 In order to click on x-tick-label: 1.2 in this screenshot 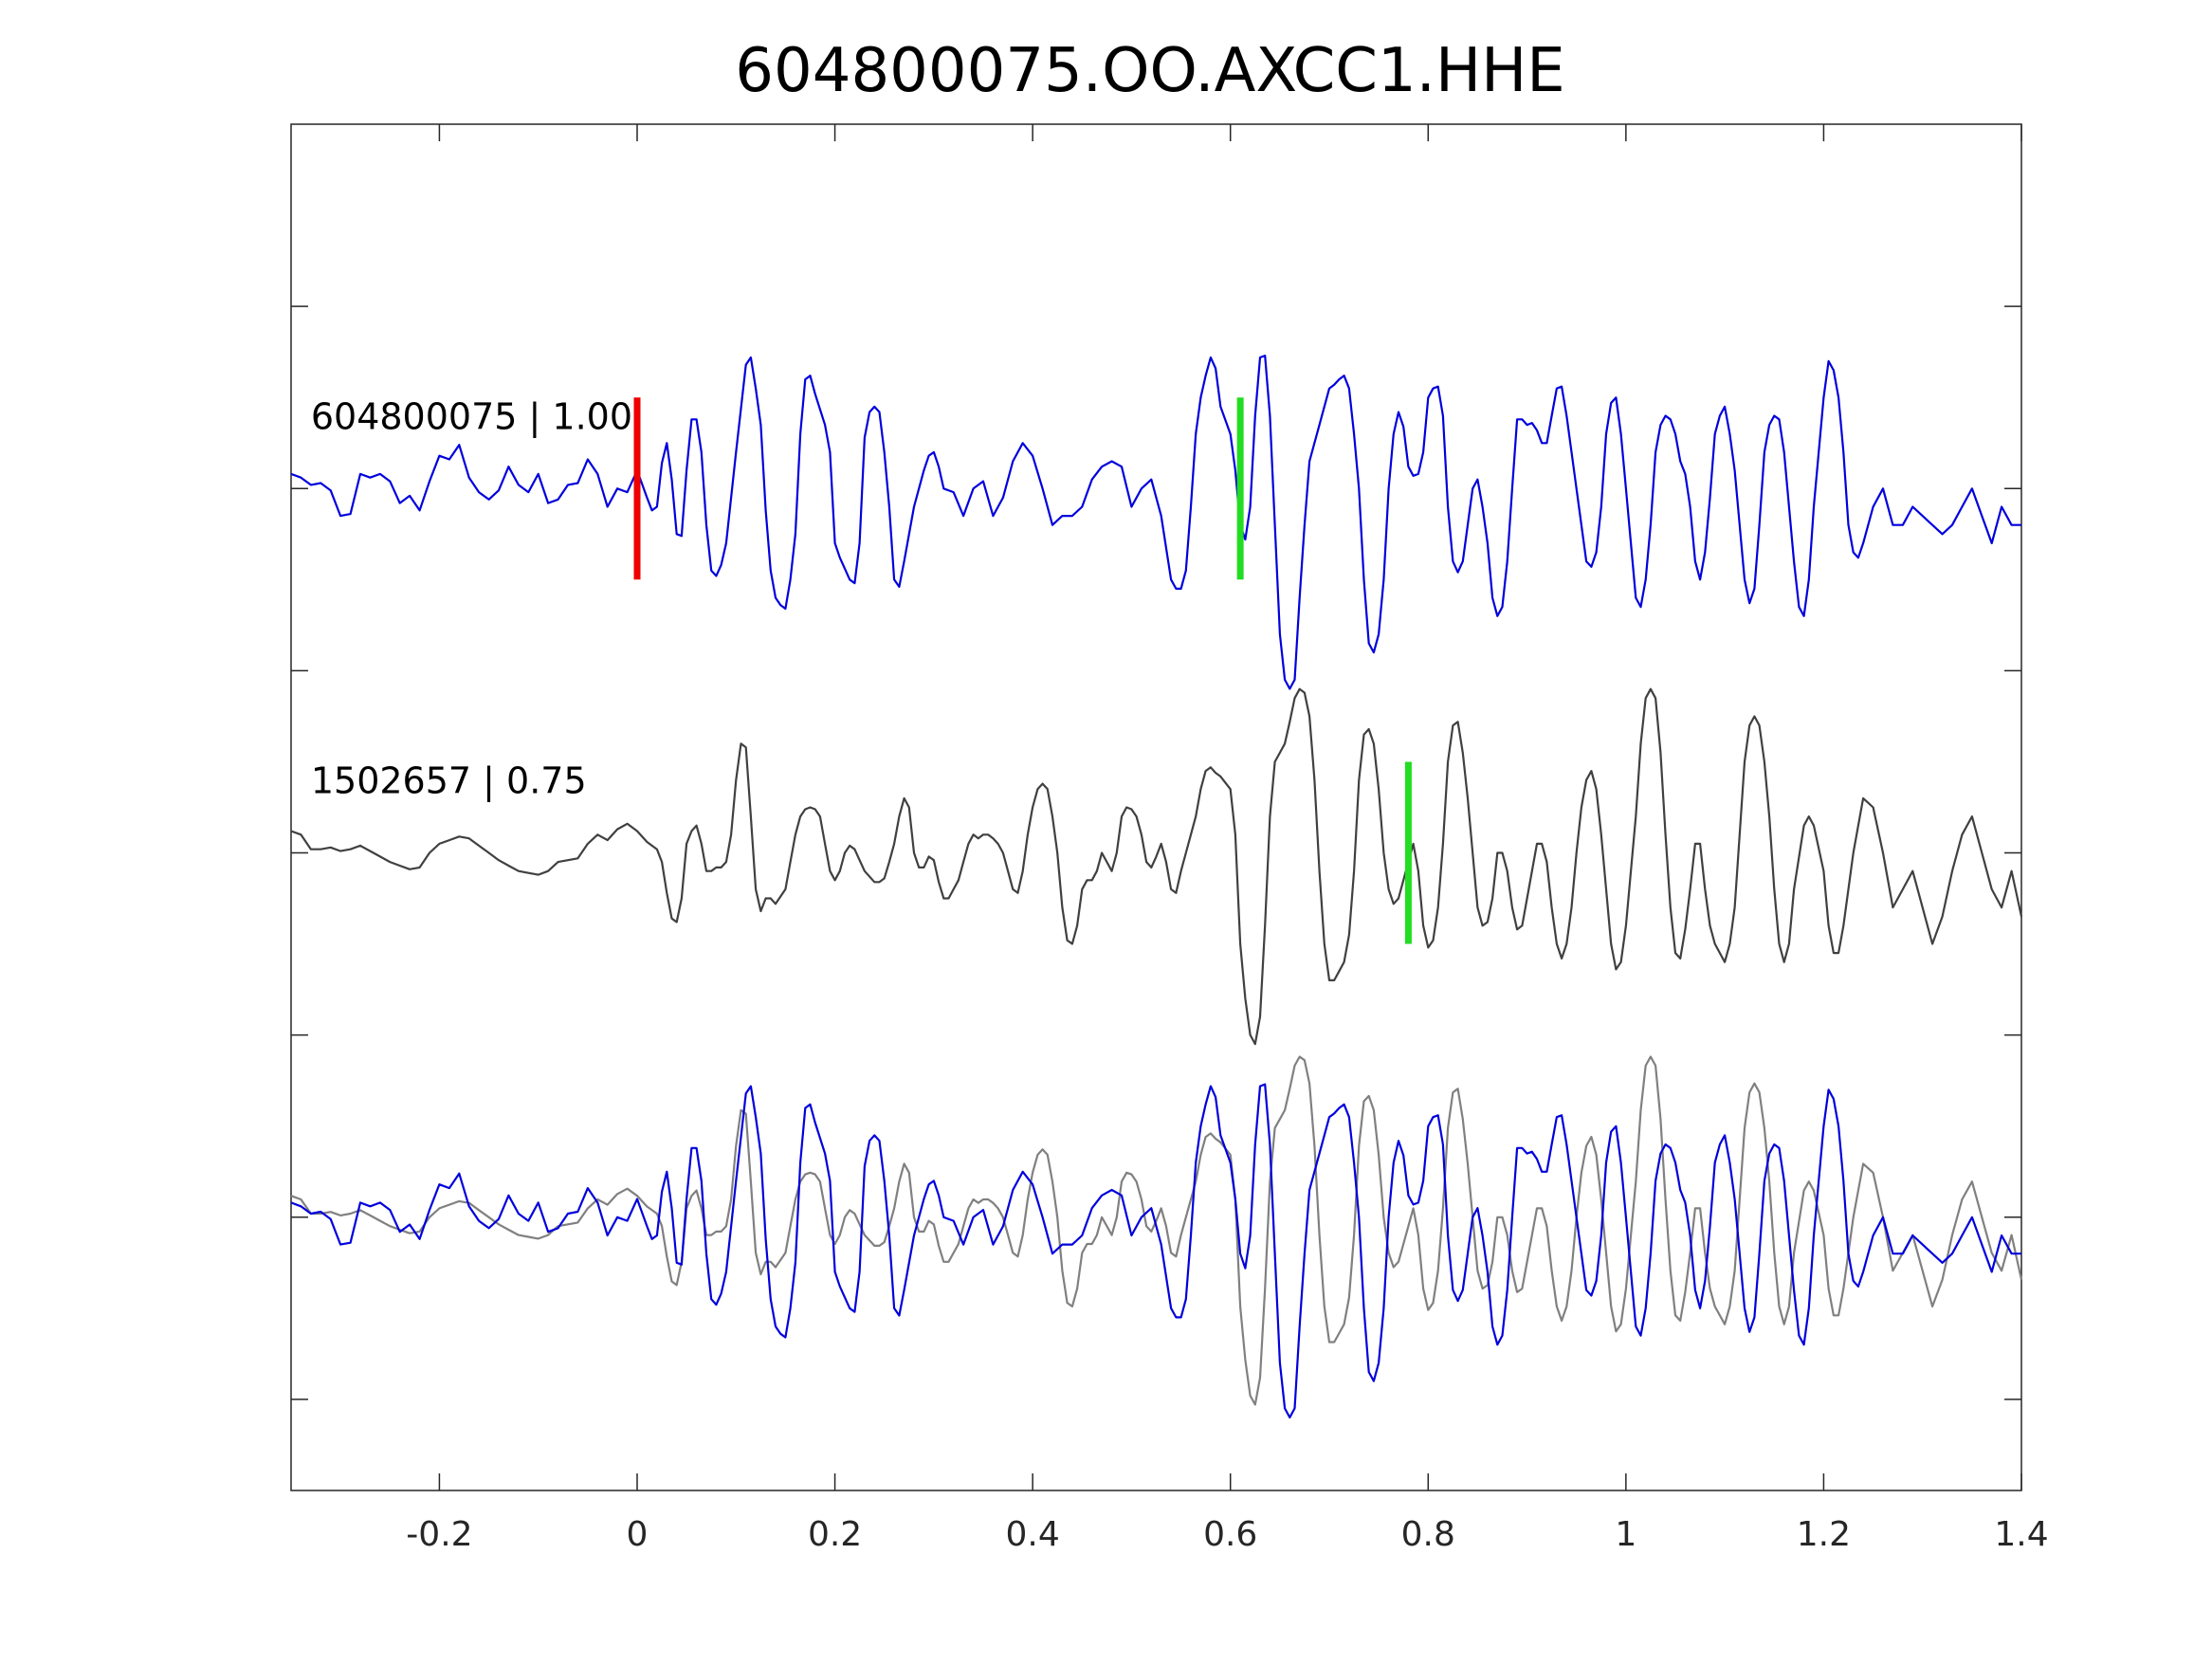, I will do `click(1824, 1534)`.